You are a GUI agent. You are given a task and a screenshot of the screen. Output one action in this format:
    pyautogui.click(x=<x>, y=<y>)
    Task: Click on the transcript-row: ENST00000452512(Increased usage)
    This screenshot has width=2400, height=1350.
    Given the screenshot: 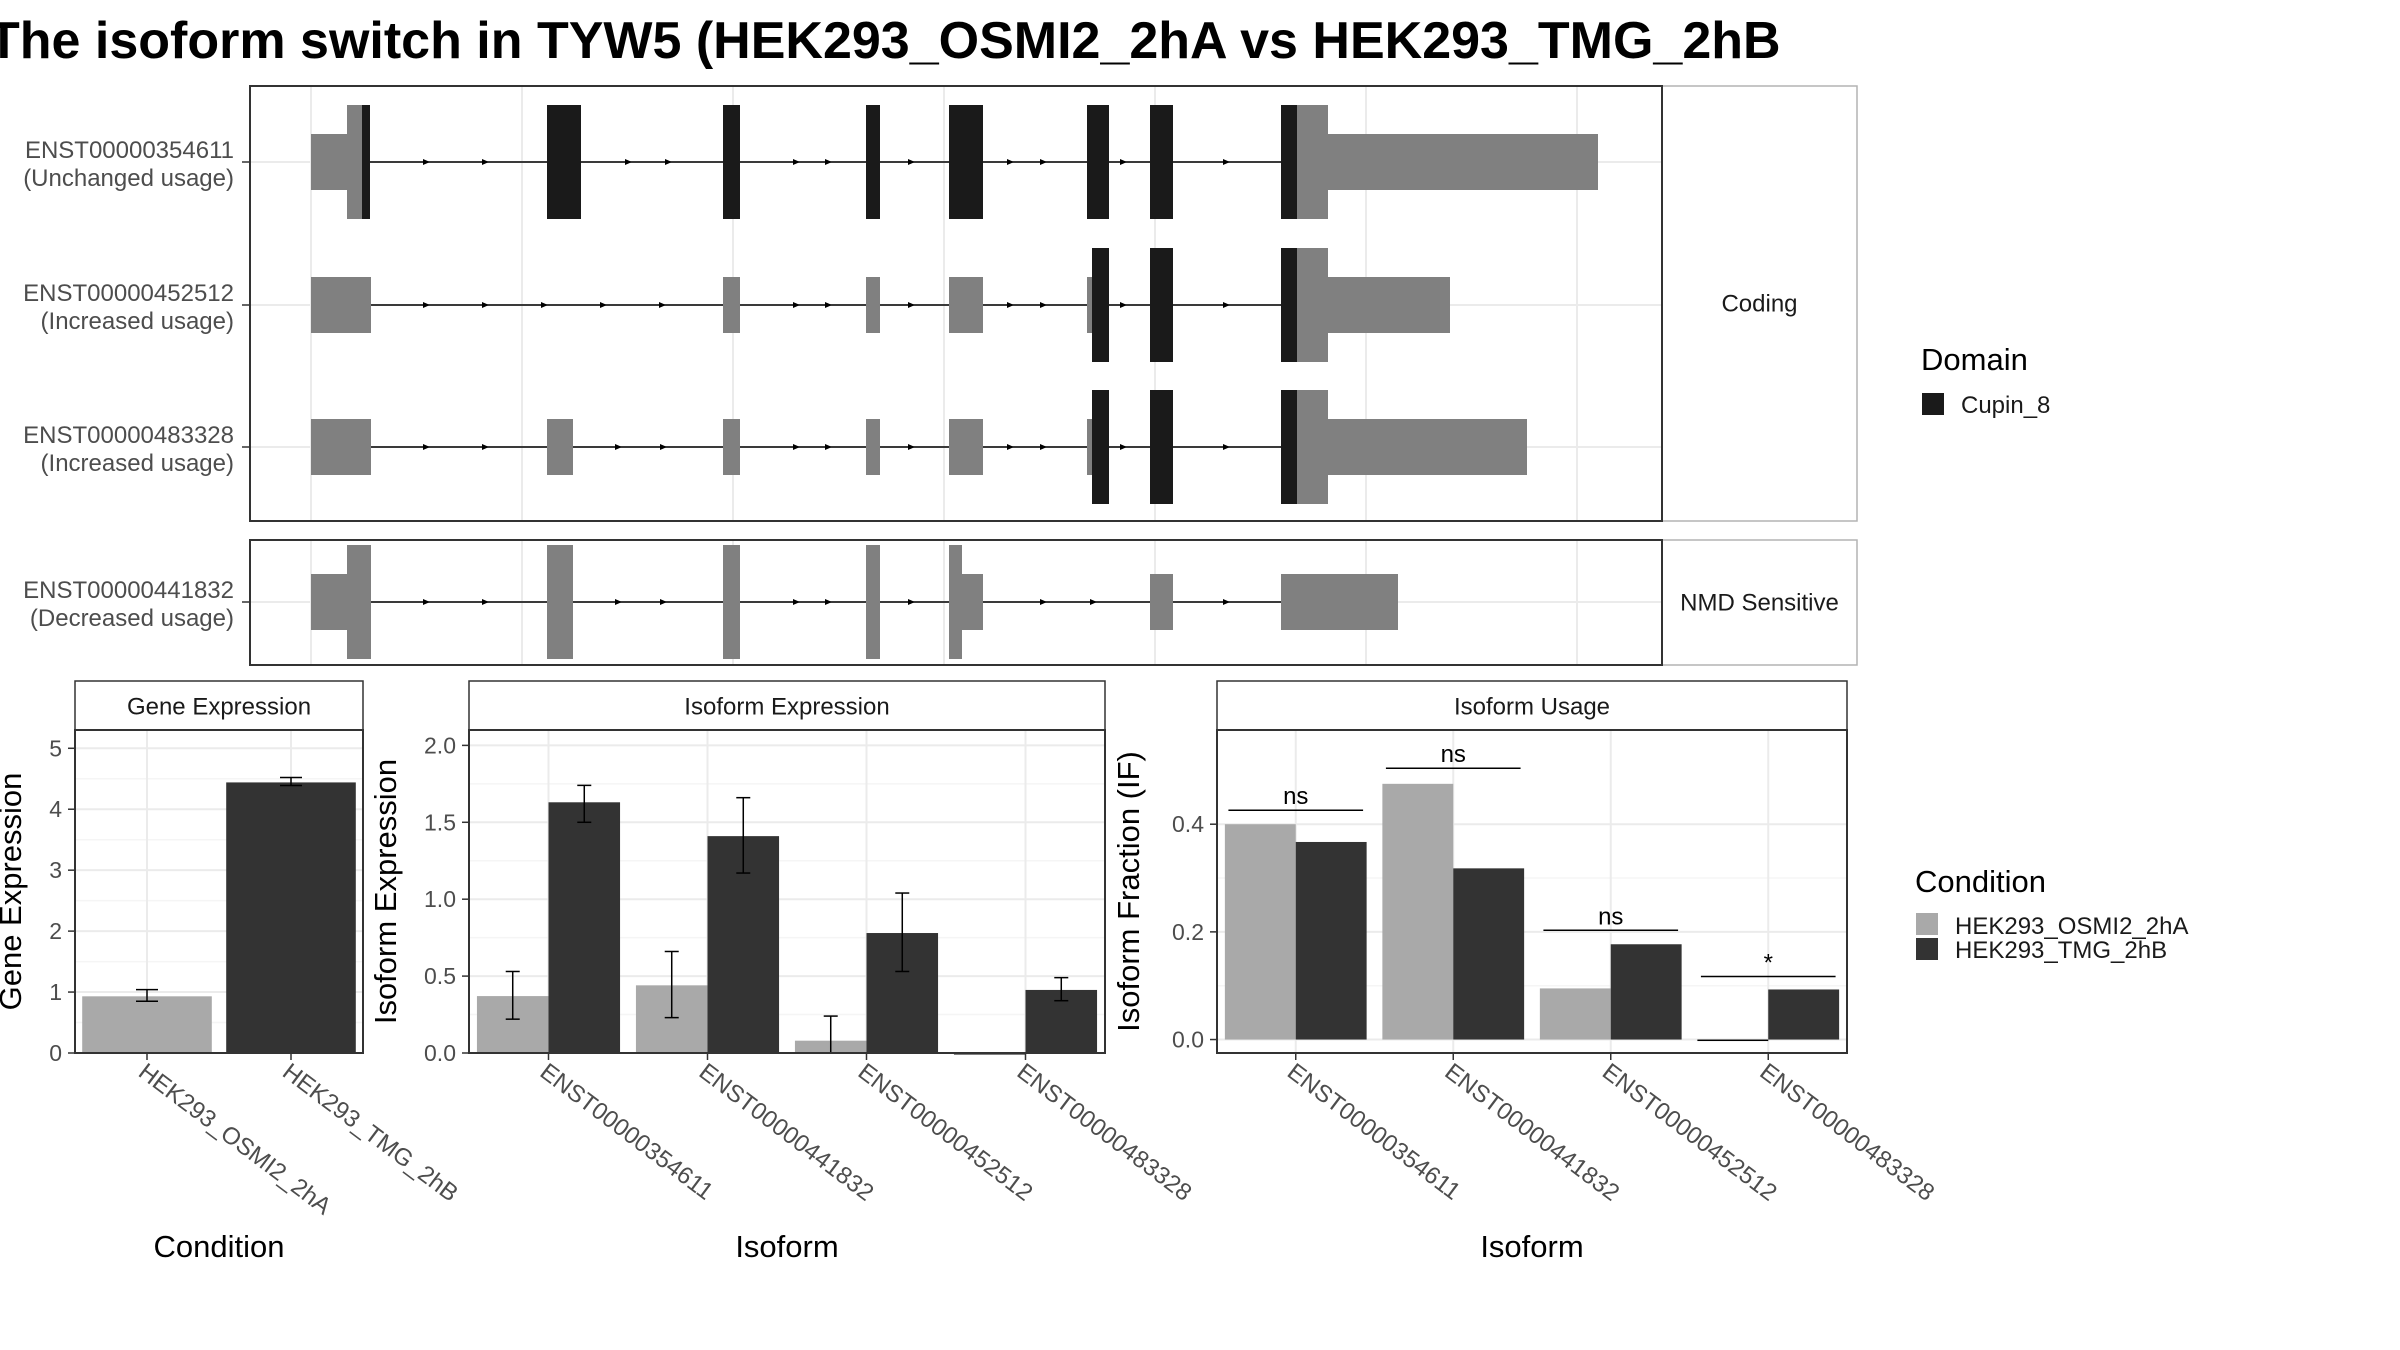 What is the action you would take?
    pyautogui.click(x=736, y=305)
    